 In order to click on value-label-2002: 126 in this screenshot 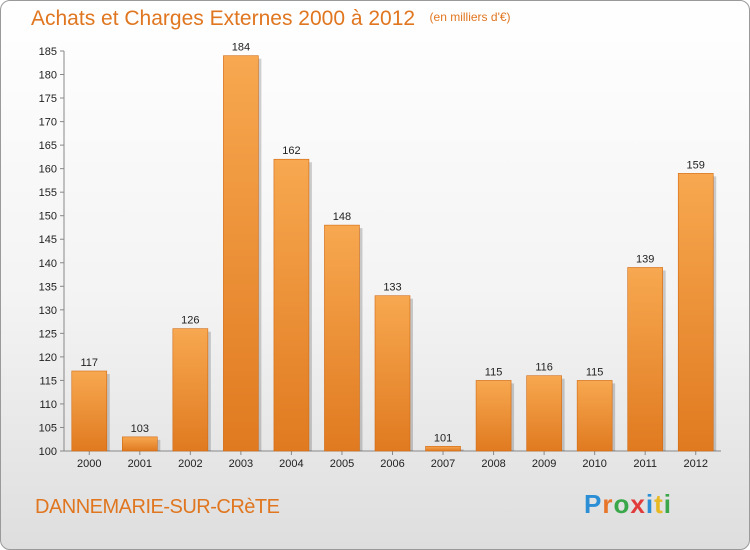, I will do `click(190, 321)`.